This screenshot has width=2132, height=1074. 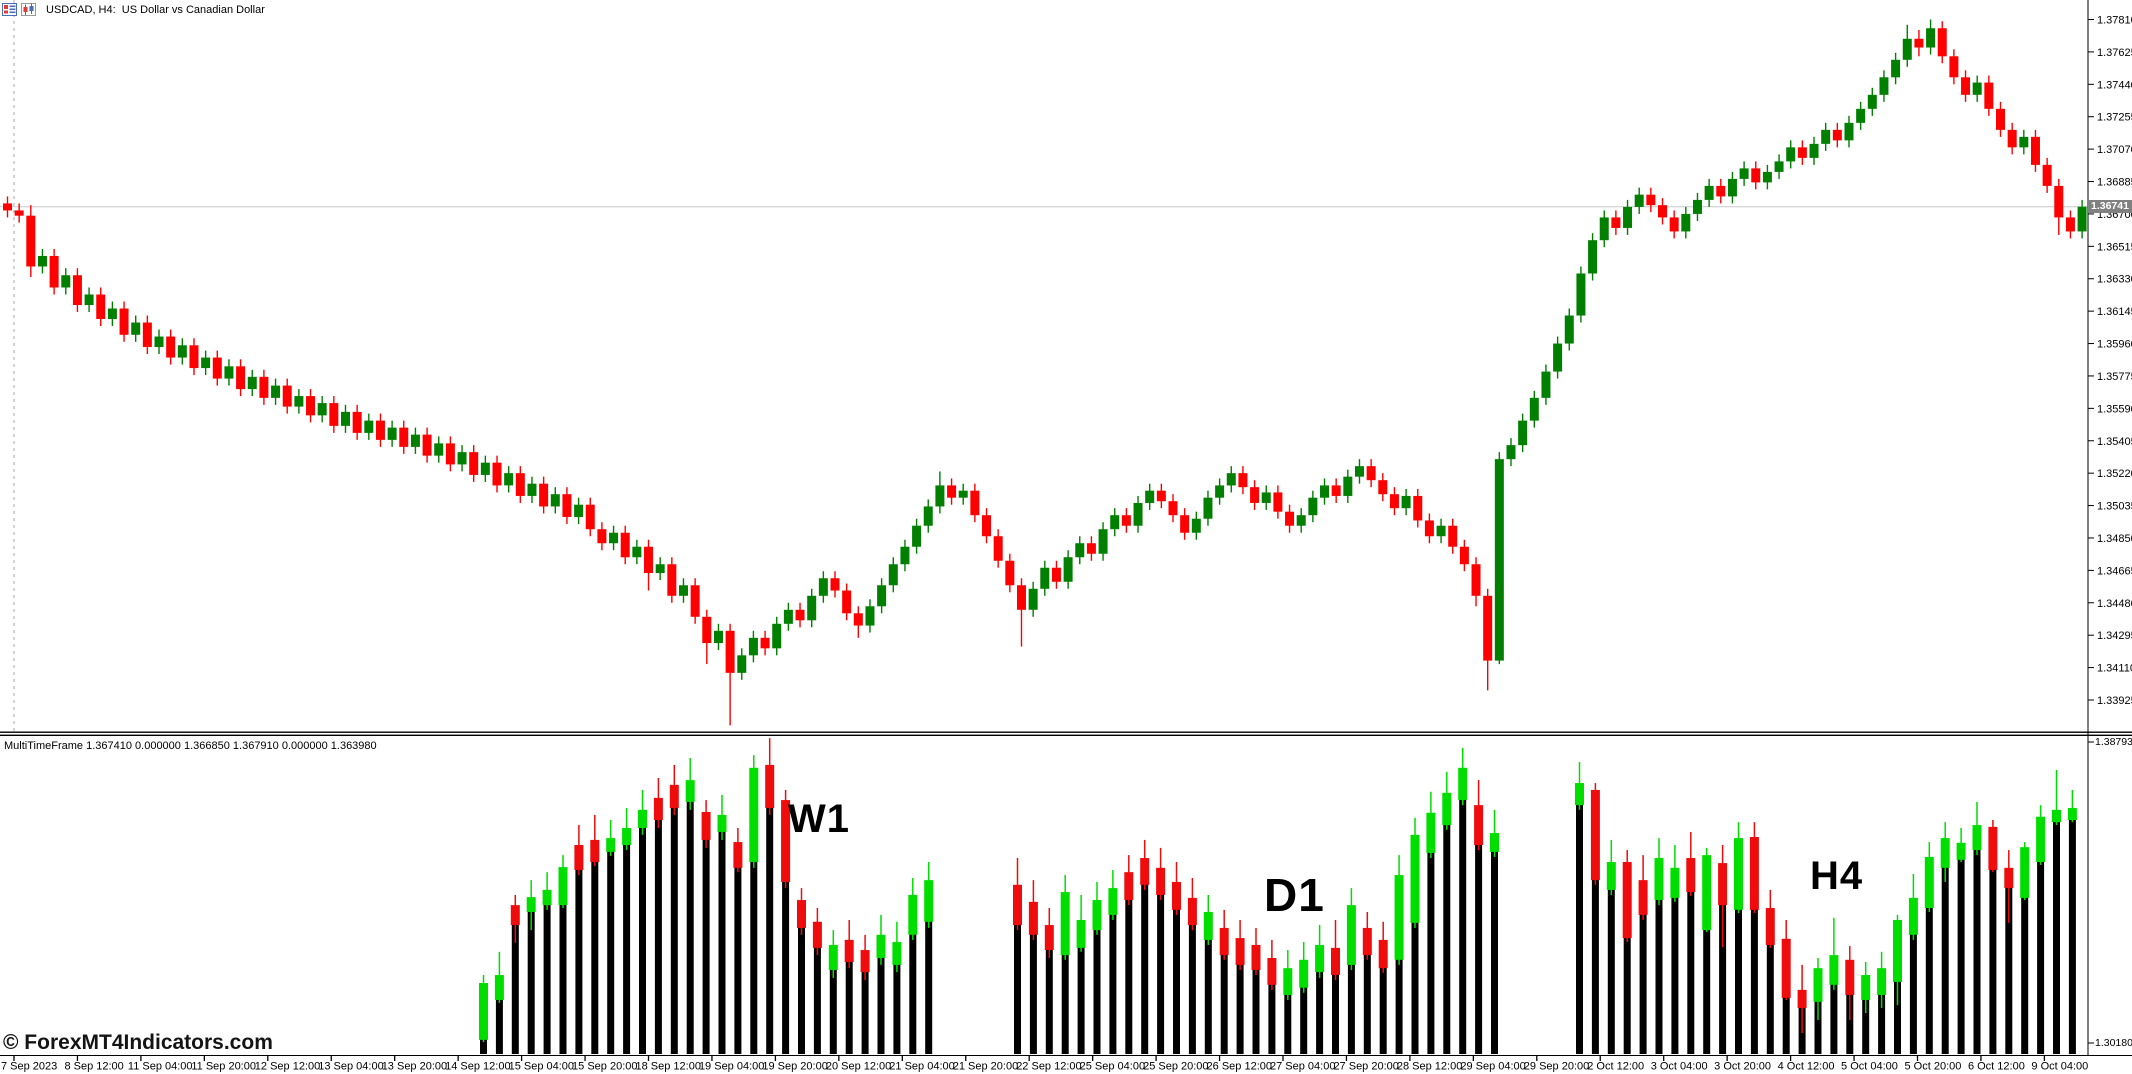 What do you see at coordinates (10, 10) in the screenshot?
I see `chart-list-icon` at bounding box center [10, 10].